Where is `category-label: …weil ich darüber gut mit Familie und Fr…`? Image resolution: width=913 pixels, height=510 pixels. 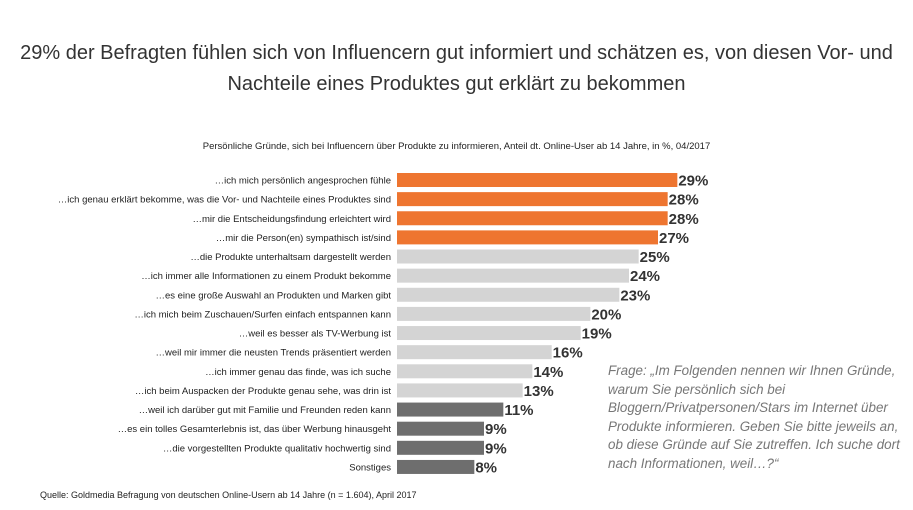
category-label: …weil ich darüber gut mit Familie und Fr… is located at coordinates (265, 410).